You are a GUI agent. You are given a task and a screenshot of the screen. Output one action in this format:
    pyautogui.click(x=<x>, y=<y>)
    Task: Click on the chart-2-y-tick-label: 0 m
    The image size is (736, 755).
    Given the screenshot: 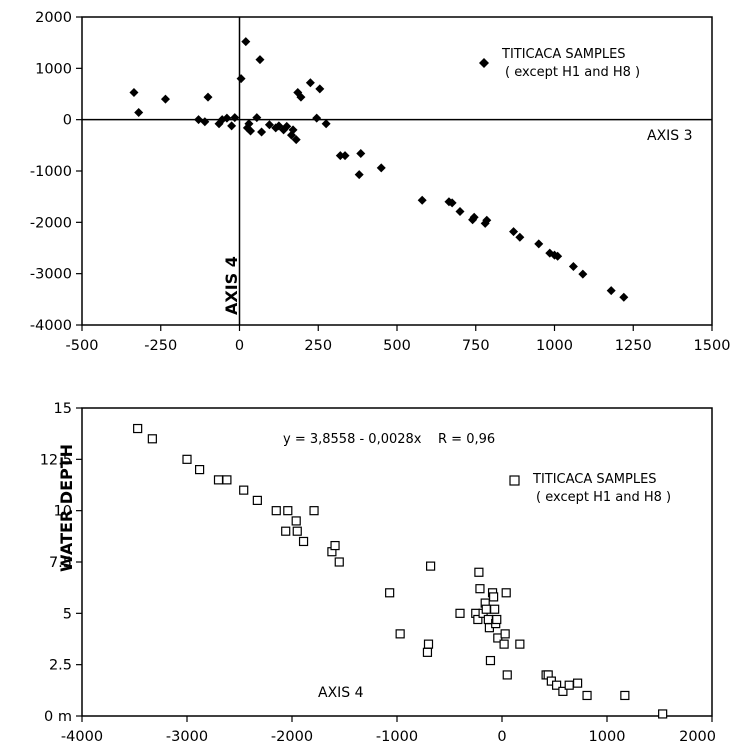 What is the action you would take?
    pyautogui.click(x=58, y=717)
    